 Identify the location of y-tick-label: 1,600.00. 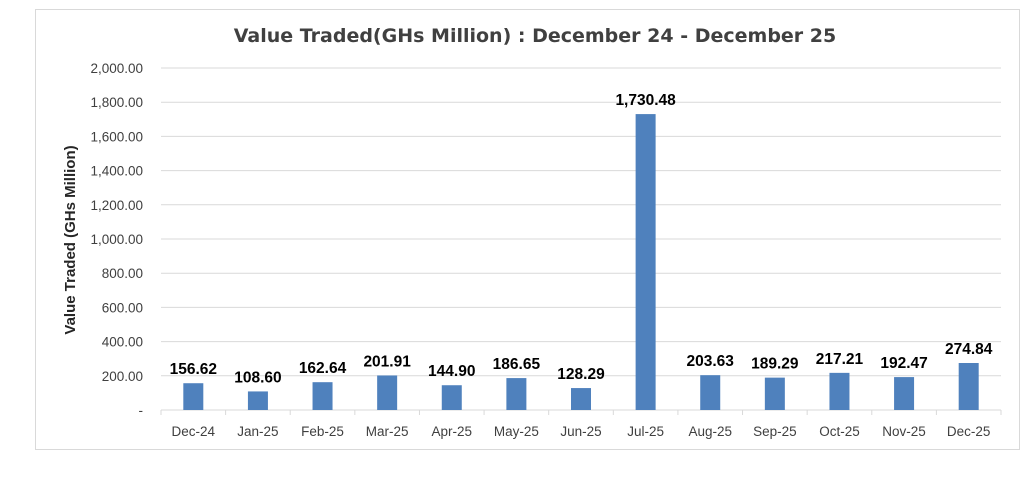
(116, 136).